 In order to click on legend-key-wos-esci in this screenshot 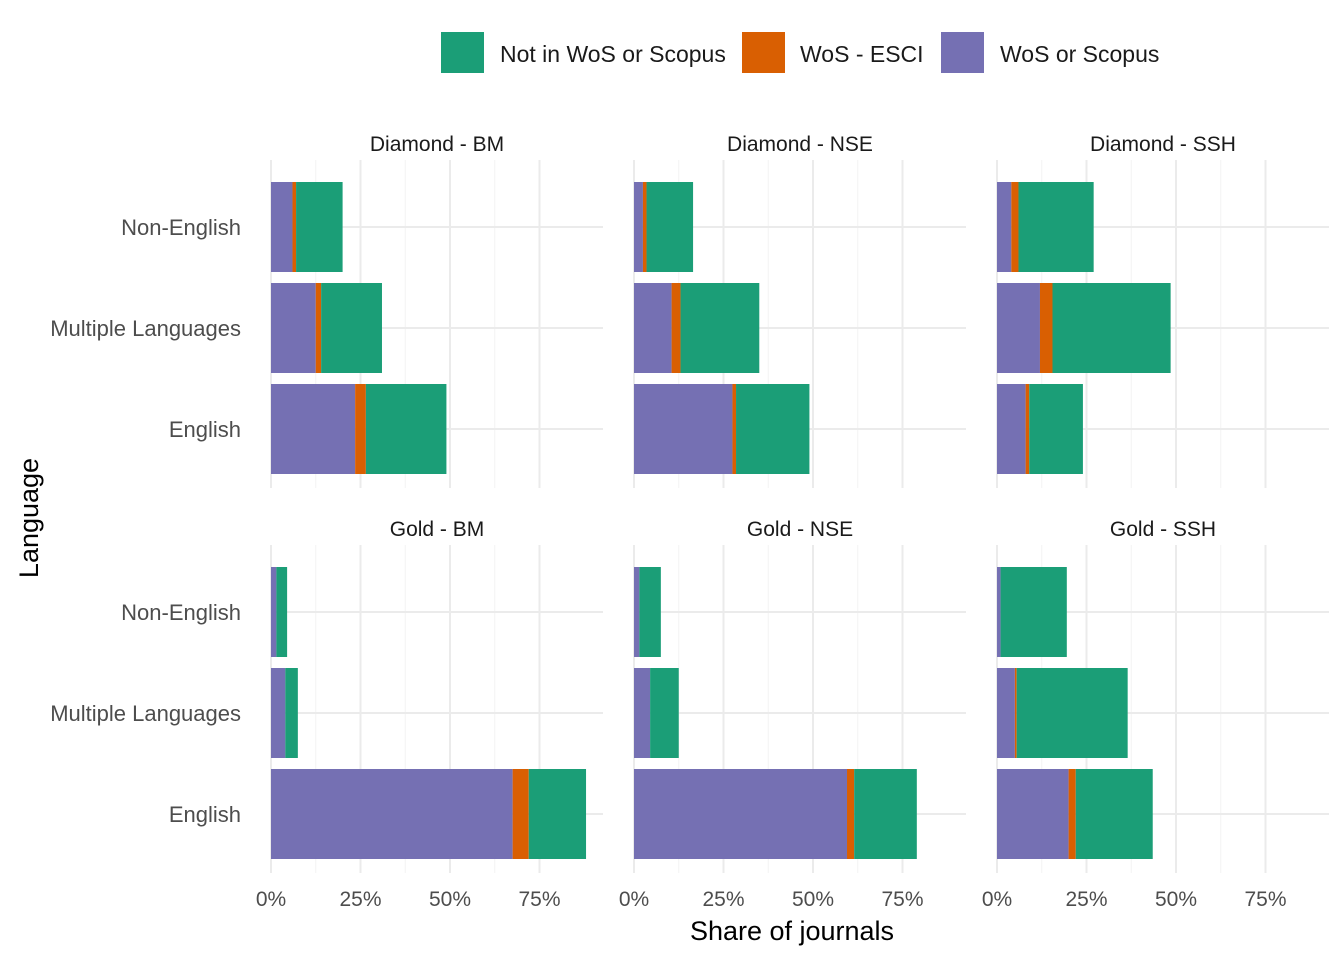, I will do `click(763, 52)`.